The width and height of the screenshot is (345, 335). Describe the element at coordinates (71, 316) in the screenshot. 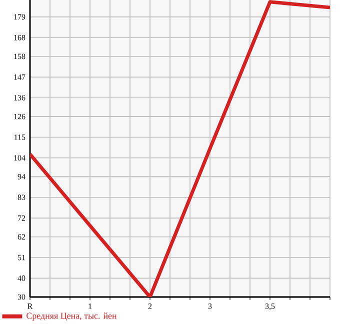

I see `legend-label: Средняя Цена, тыс. йен` at that location.